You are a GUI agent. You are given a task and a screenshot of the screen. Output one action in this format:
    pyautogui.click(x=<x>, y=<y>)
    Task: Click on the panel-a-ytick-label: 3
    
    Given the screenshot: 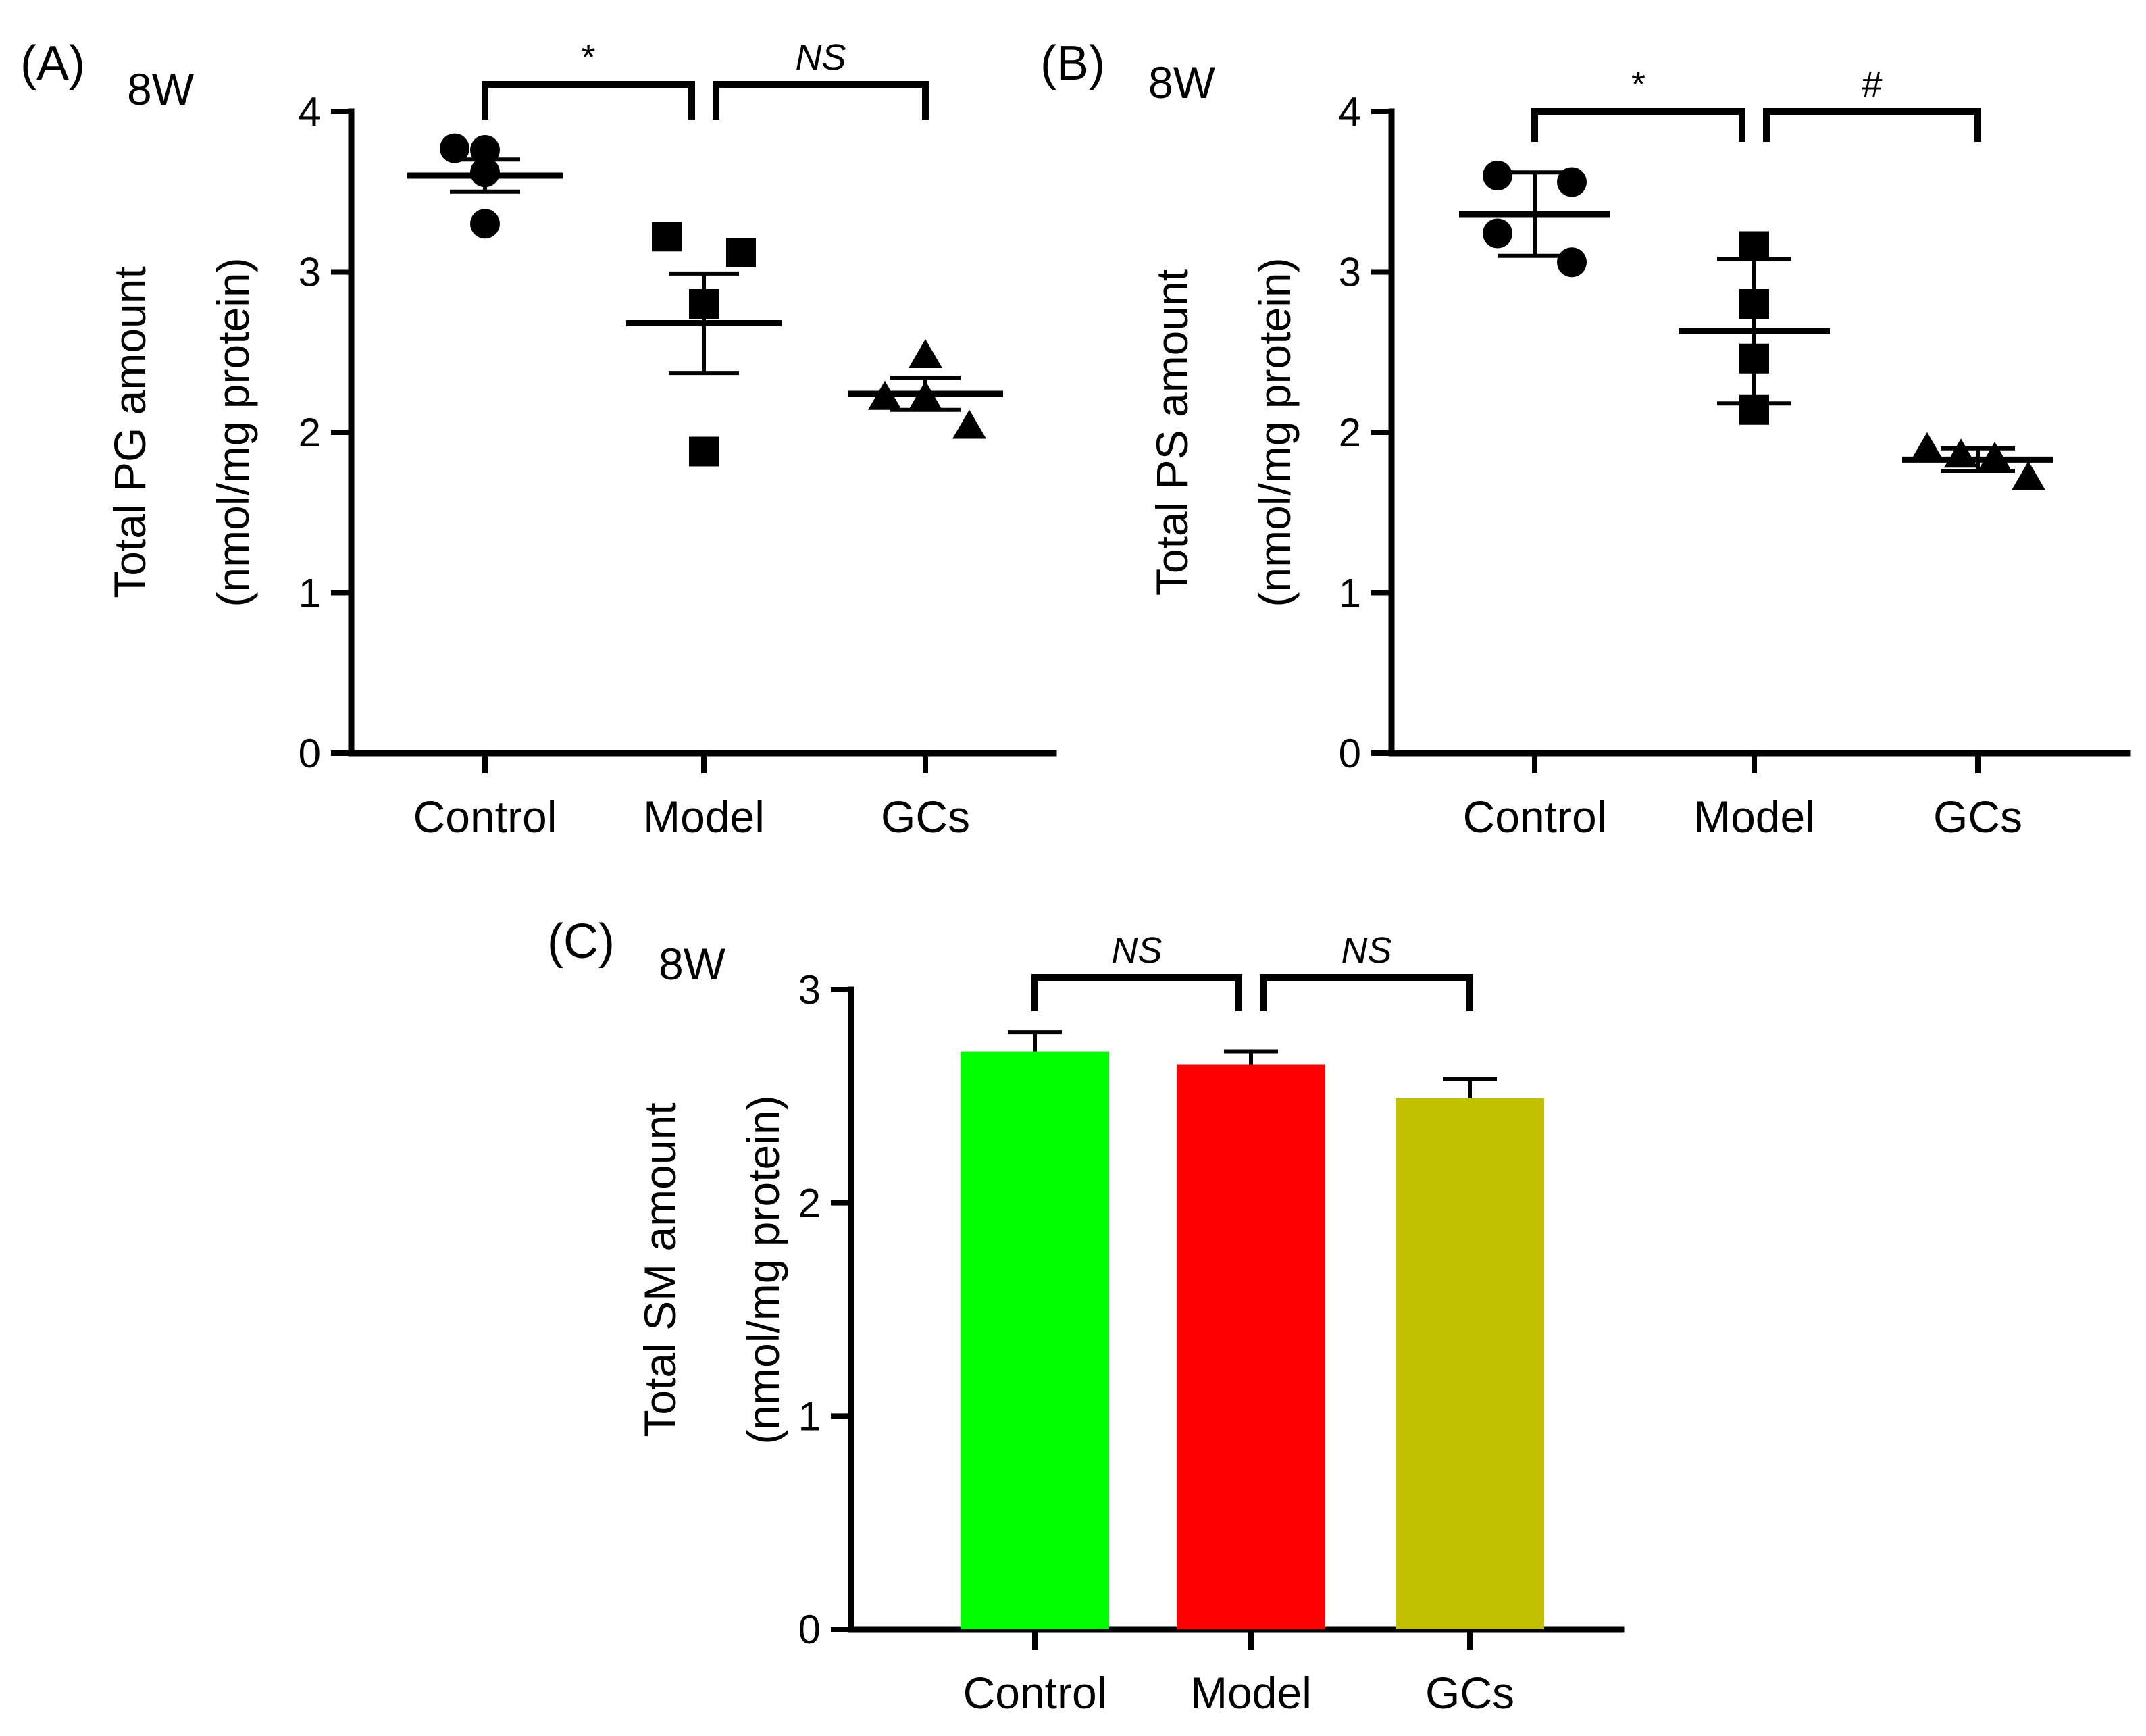 What is the action you would take?
    pyautogui.click(x=310, y=272)
    